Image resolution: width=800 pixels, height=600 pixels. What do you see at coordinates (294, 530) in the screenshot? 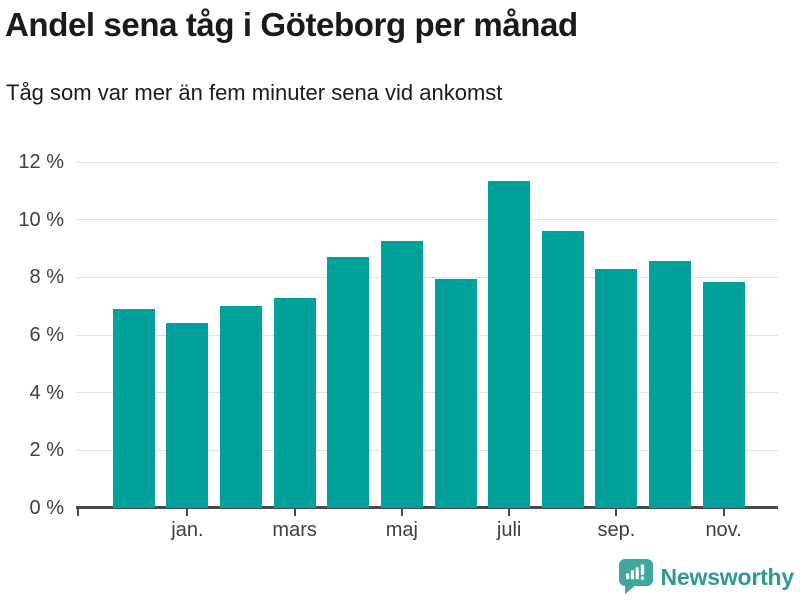
I see `x-tick-label-mars: mars` at bounding box center [294, 530].